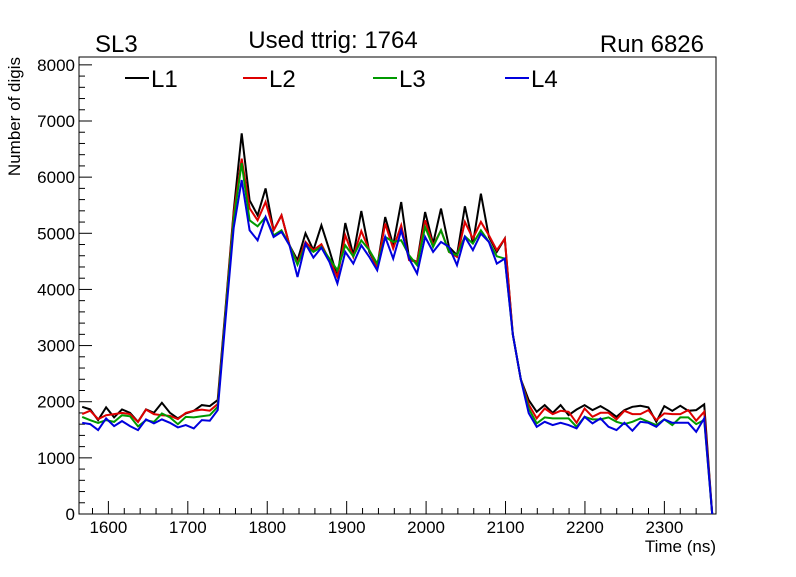  Describe the element at coordinates (56, 121) in the screenshot. I see `y-tick-label: 7000` at that location.